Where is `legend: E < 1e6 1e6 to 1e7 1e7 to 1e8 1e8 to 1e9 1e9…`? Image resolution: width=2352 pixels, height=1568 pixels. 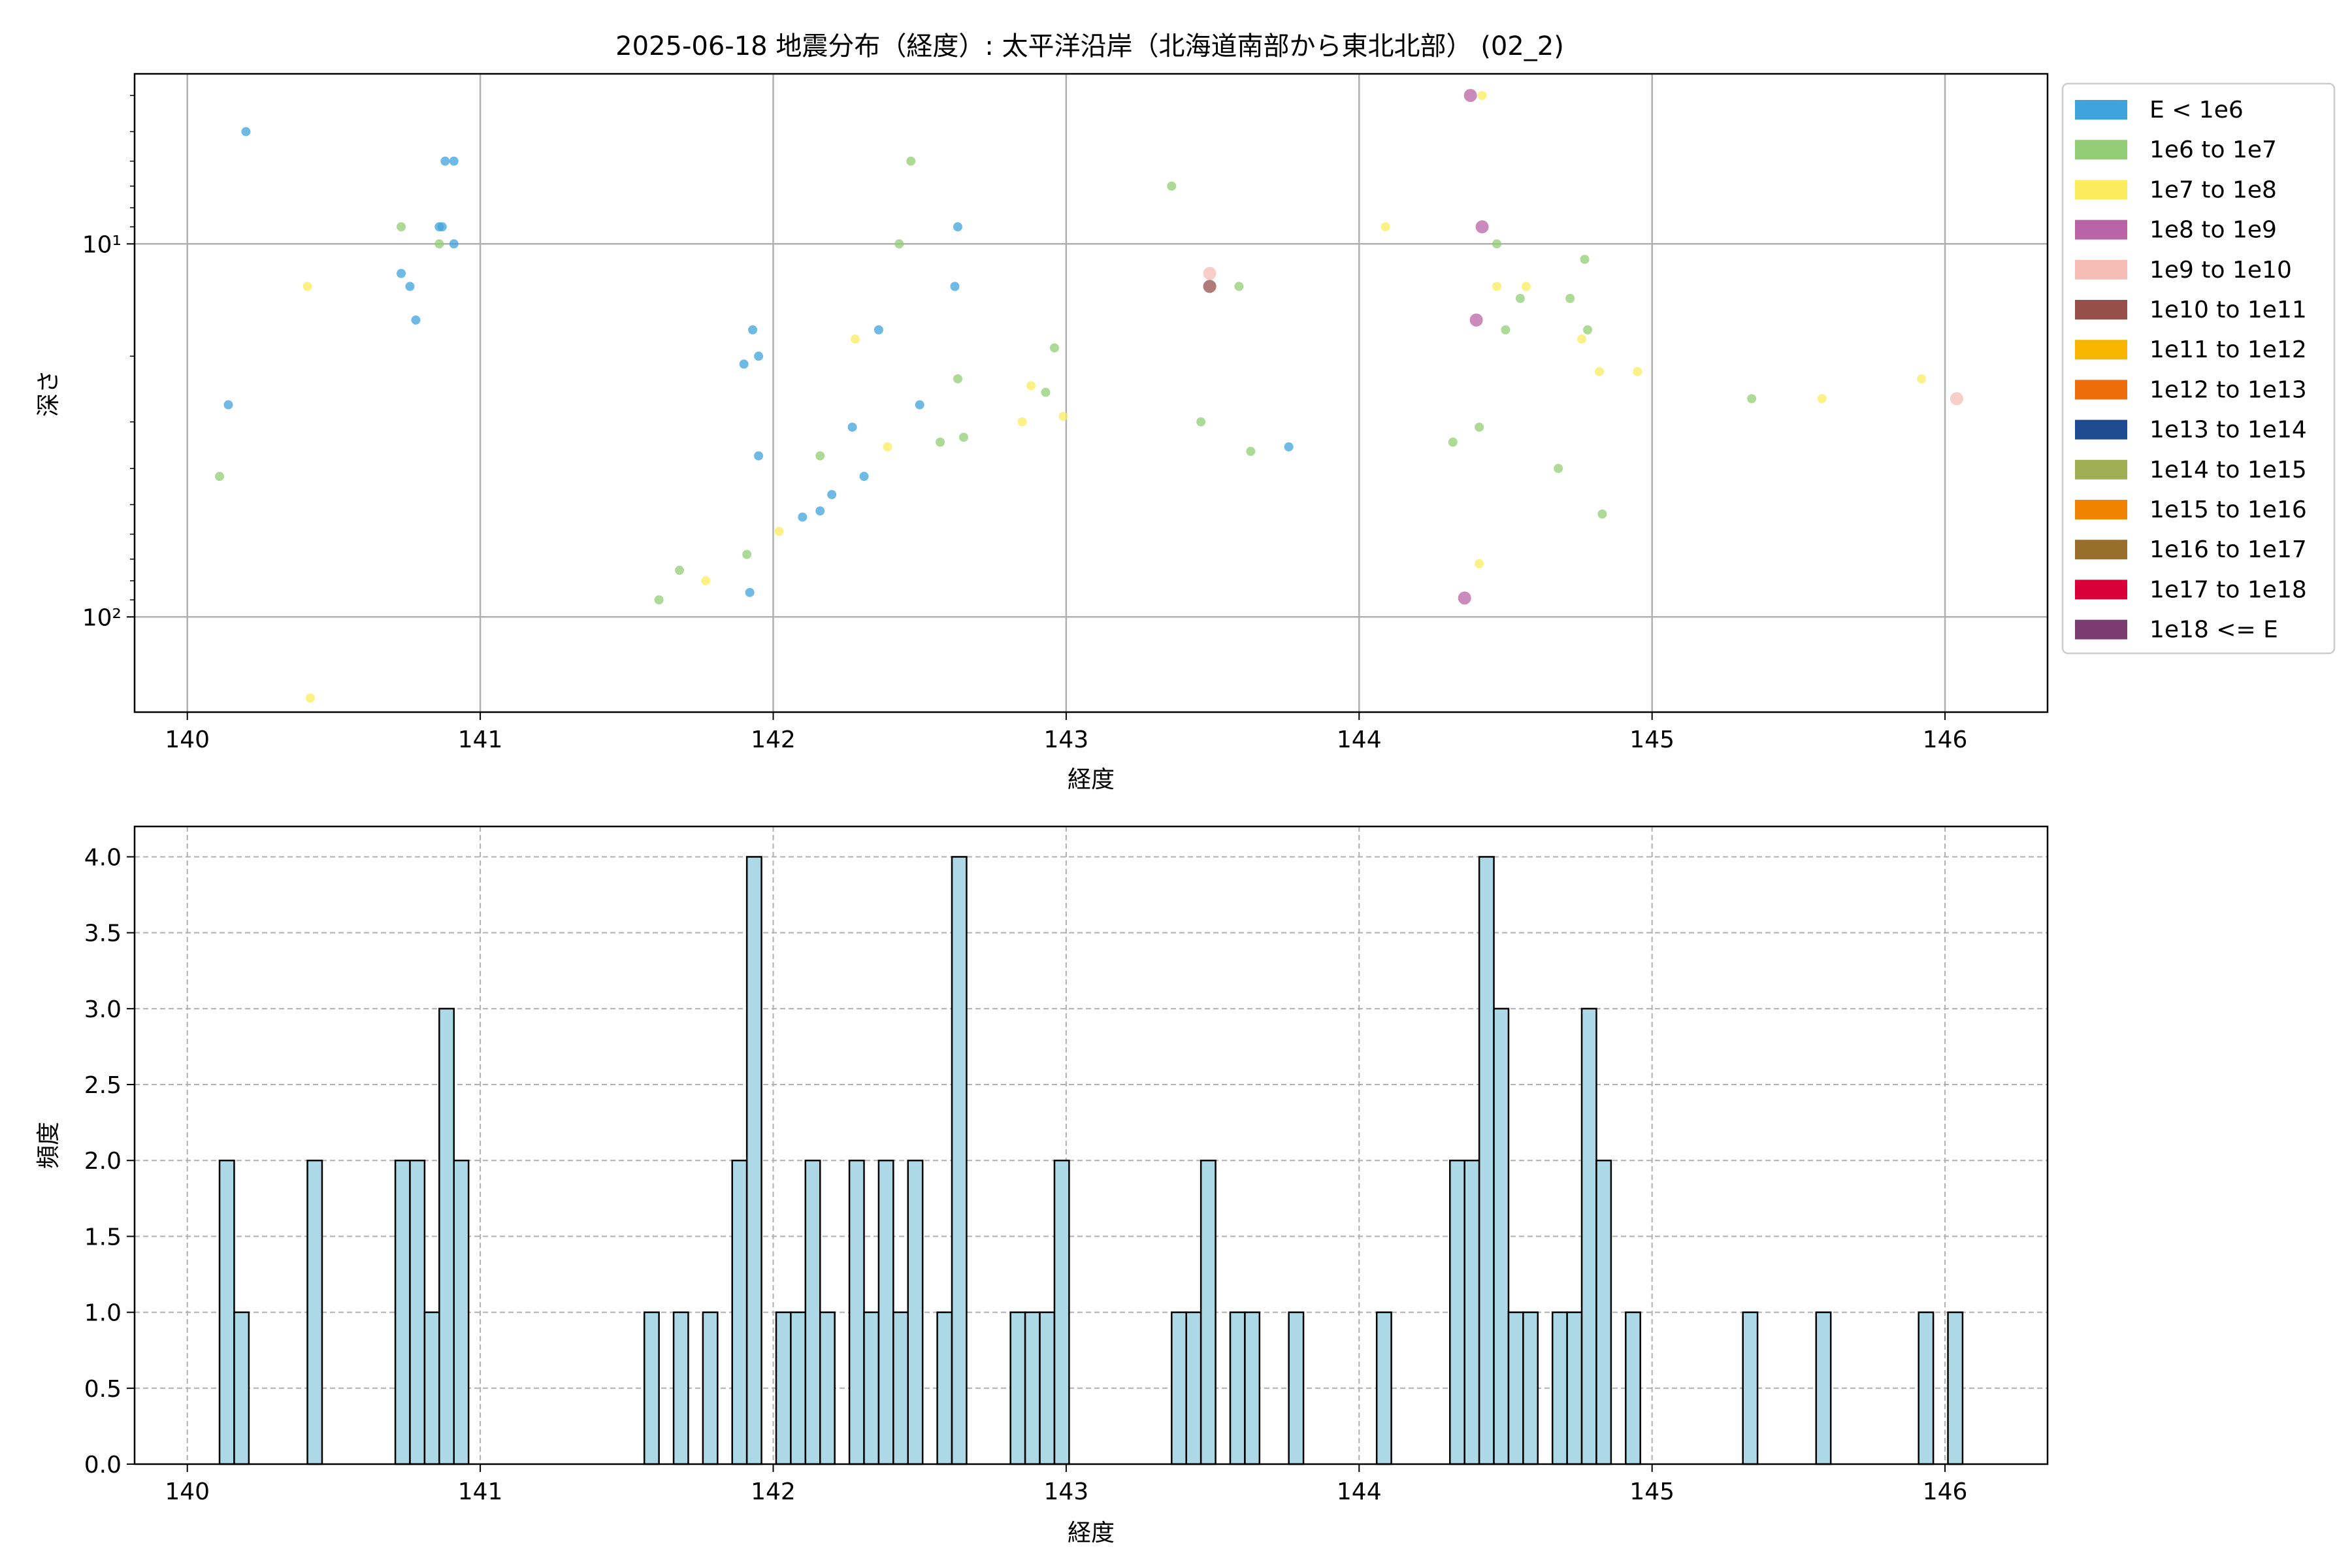
legend: E < 1e6 1e6 to 1e7 1e7 to 1e8 1e8 to 1e9 1e9… is located at coordinates (2198, 368).